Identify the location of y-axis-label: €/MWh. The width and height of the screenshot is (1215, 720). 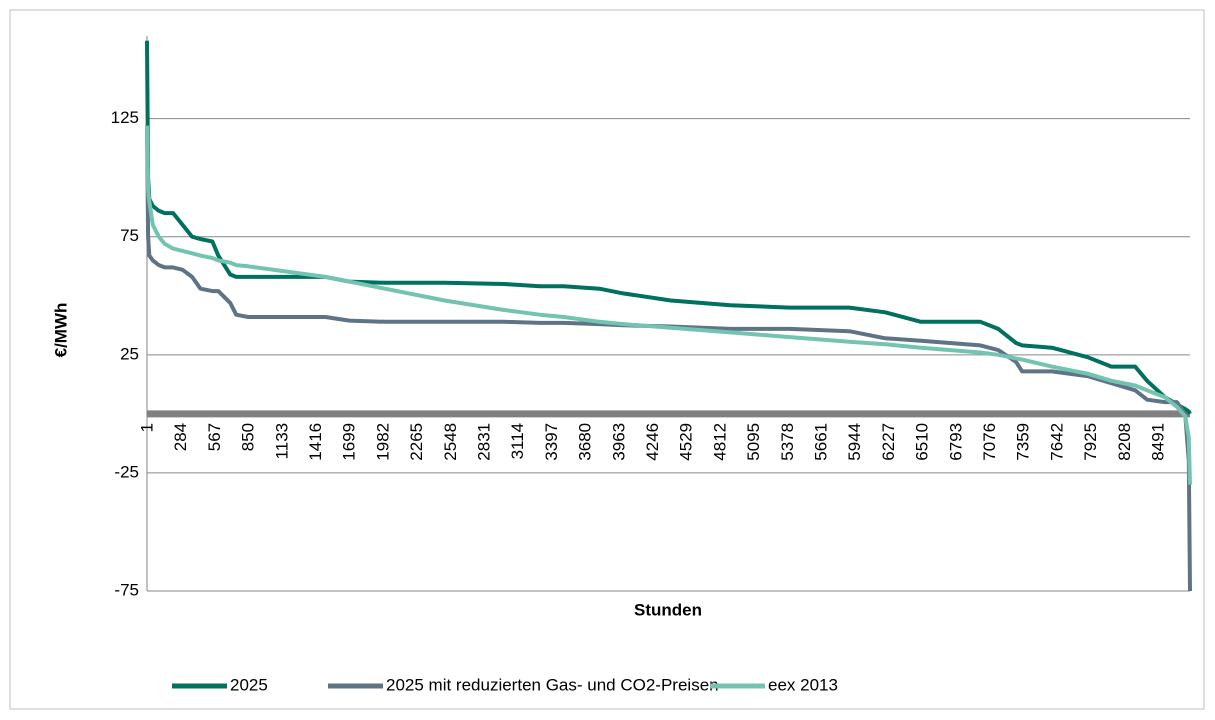
(60, 330).